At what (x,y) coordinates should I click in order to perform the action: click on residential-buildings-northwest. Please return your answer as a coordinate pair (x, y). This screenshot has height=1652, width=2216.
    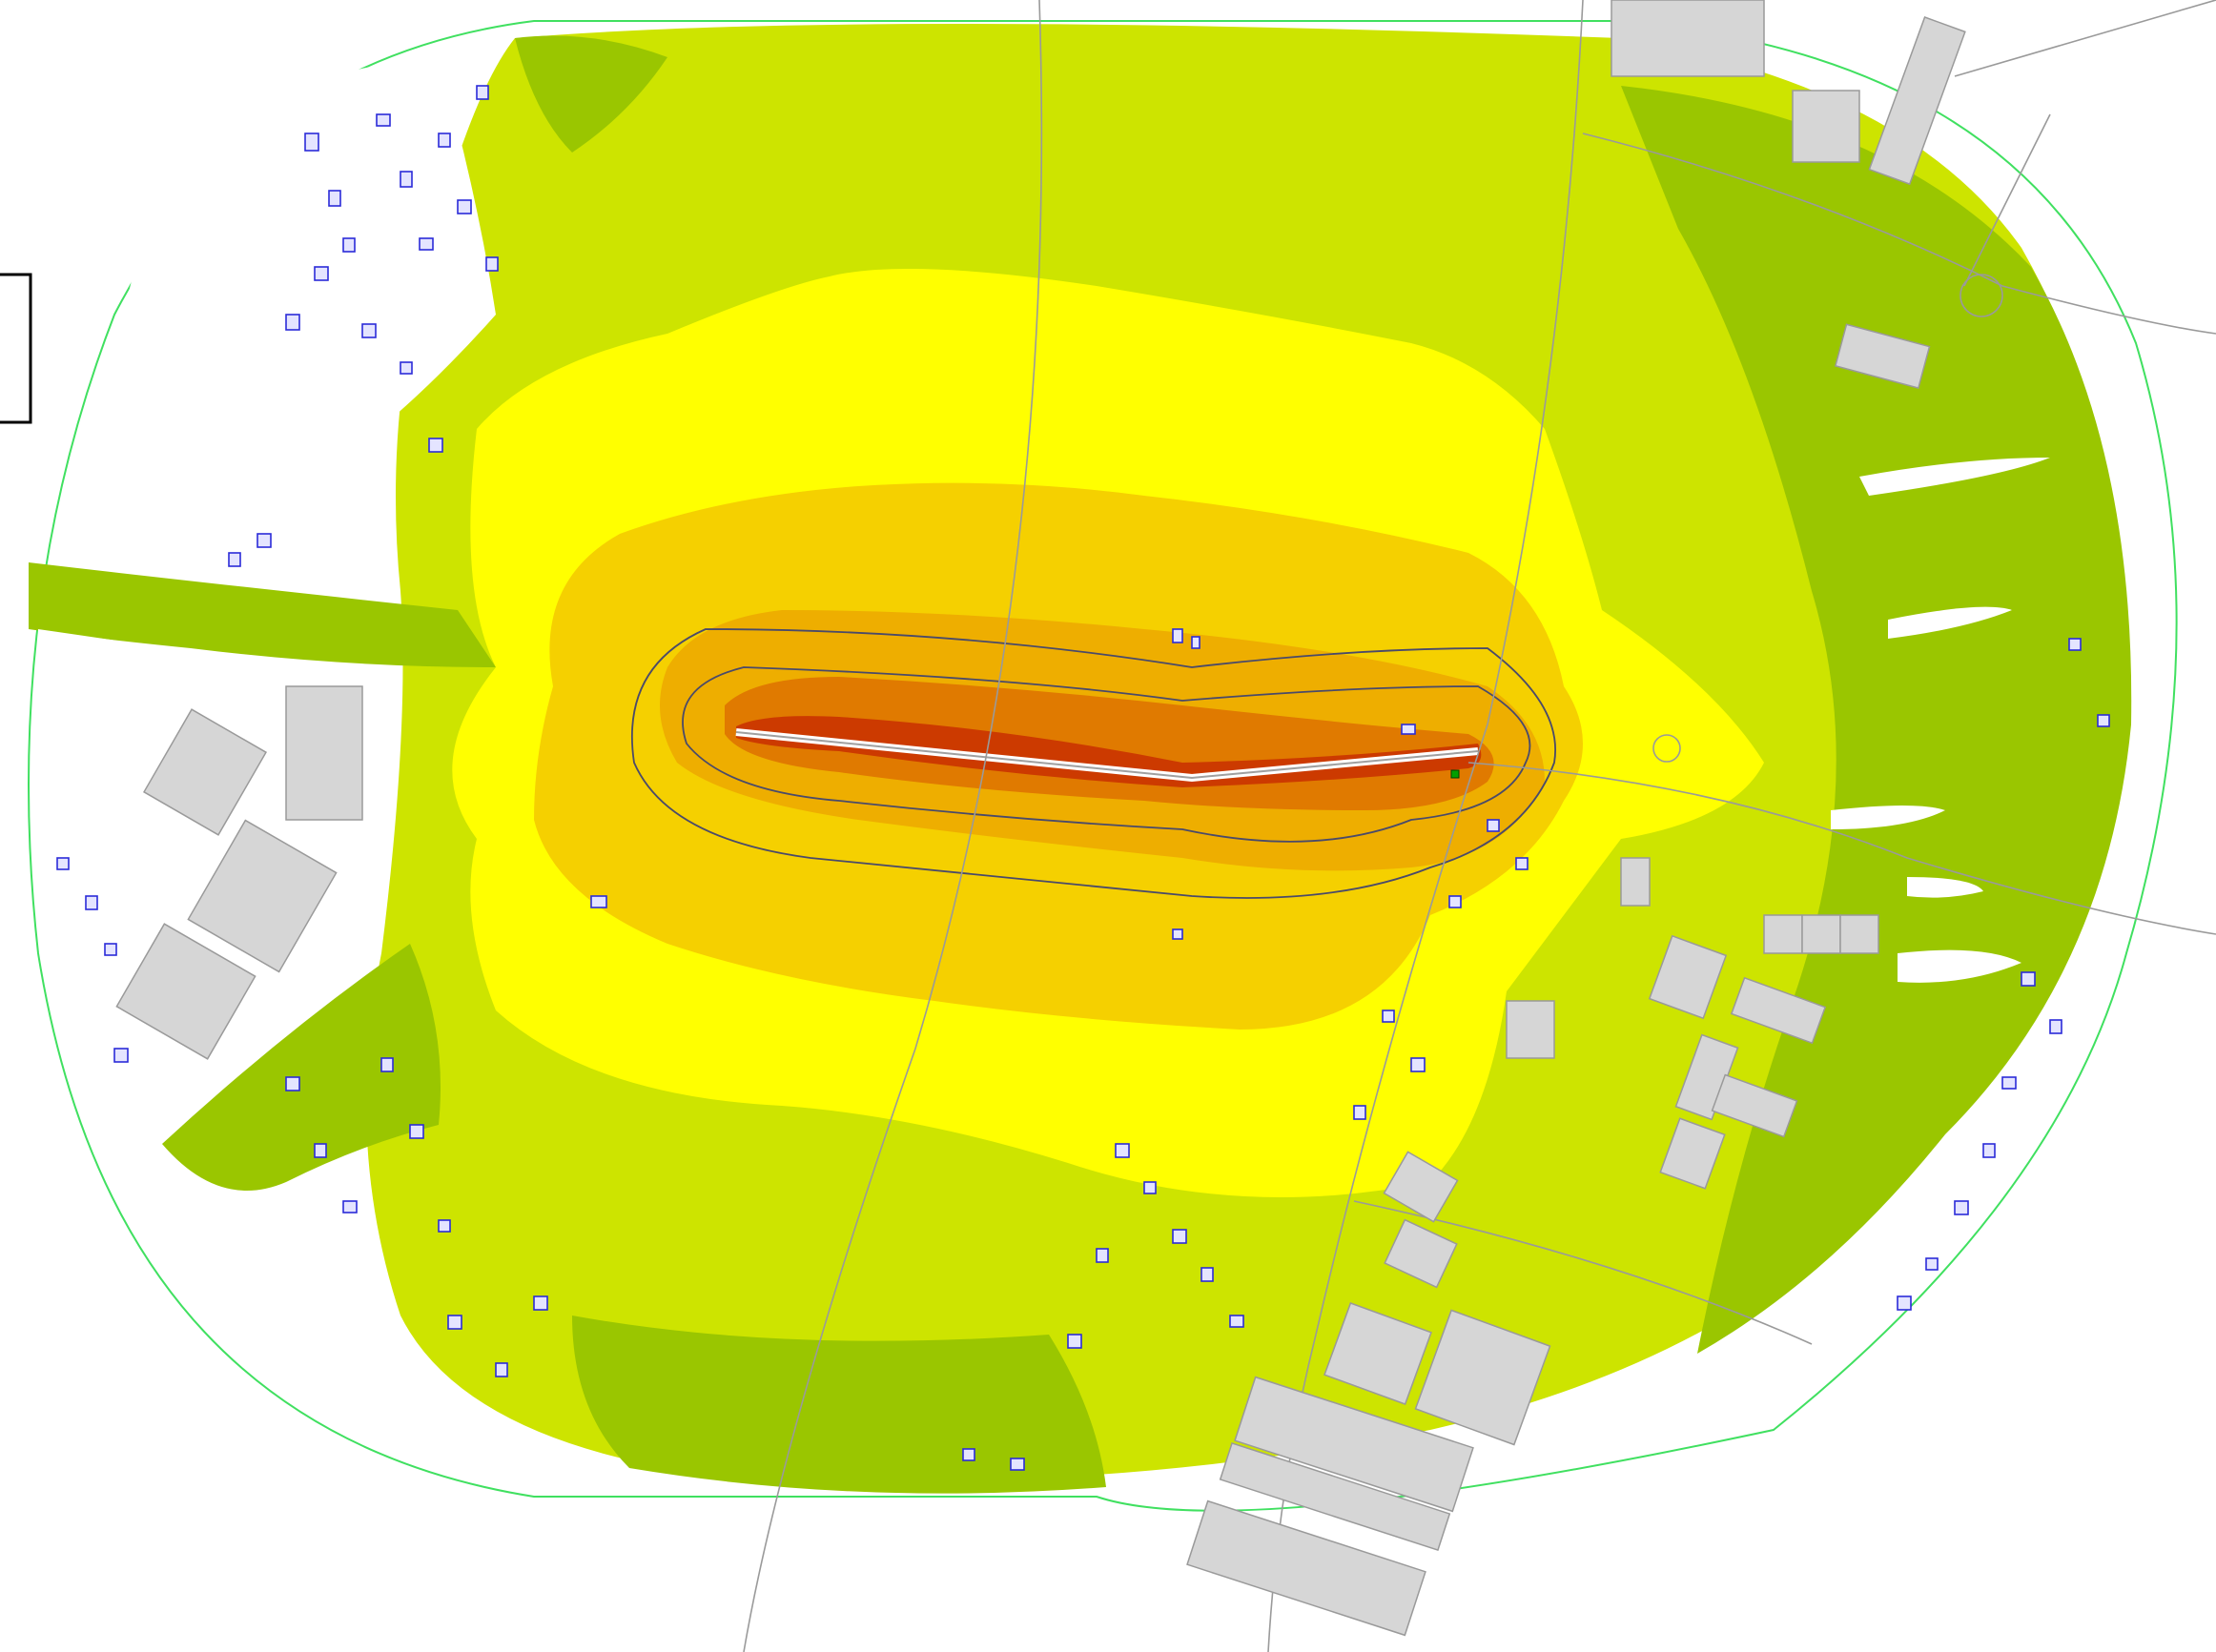
    Looking at the image, I should click on (363, 326).